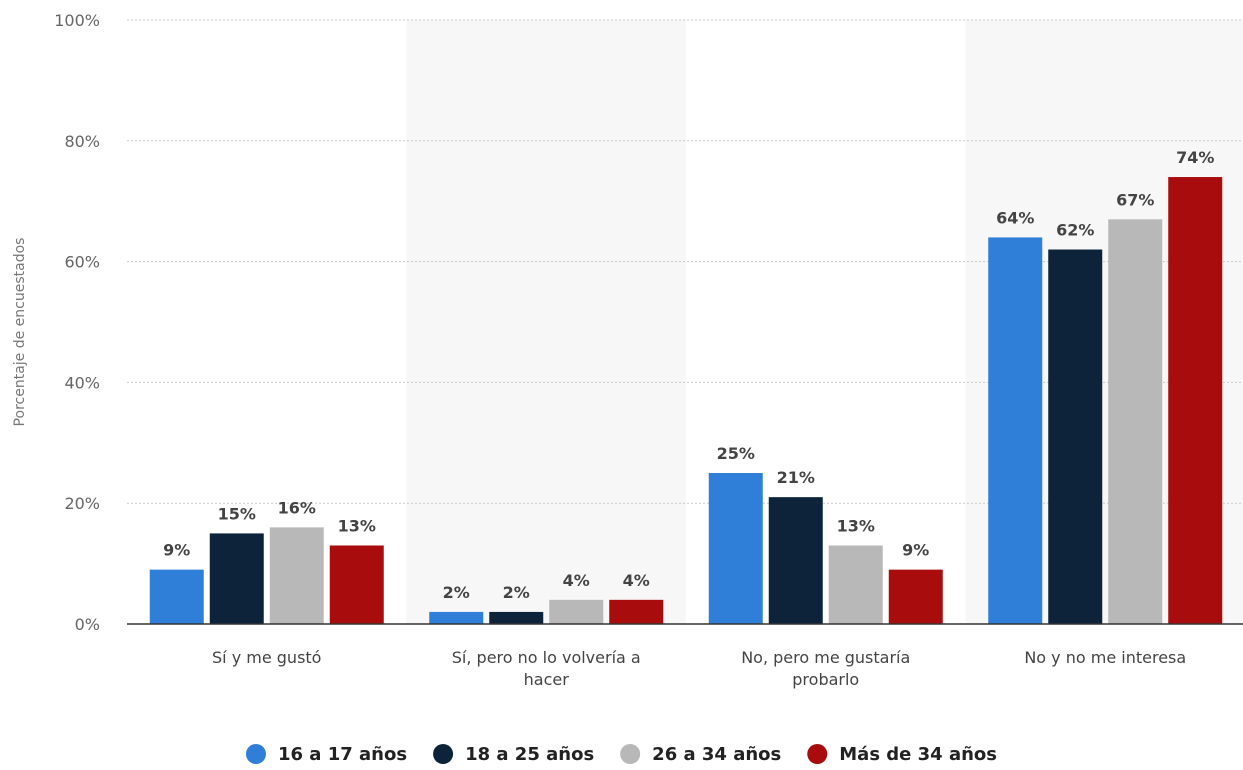 Image resolution: width=1243 pixels, height=770 pixels. I want to click on legend-label: Más de 34 años, so click(918, 754).